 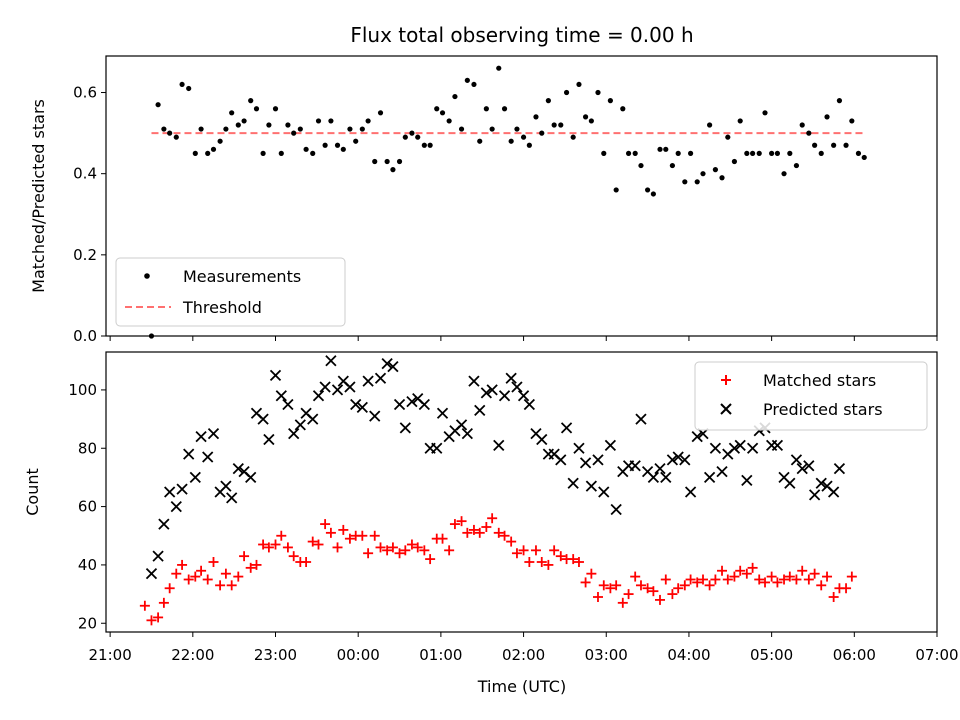 I want to click on threshold-legend-label: Threshold, so click(x=222, y=307).